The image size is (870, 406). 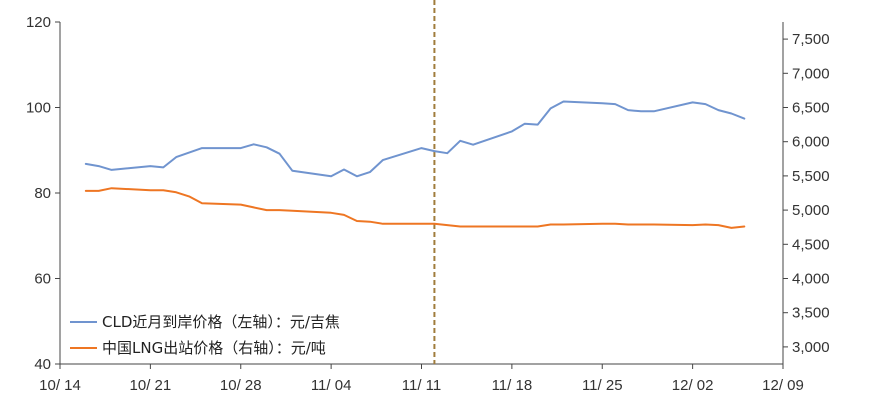 I want to click on right-y-tick-label: 5,000, so click(x=811, y=210).